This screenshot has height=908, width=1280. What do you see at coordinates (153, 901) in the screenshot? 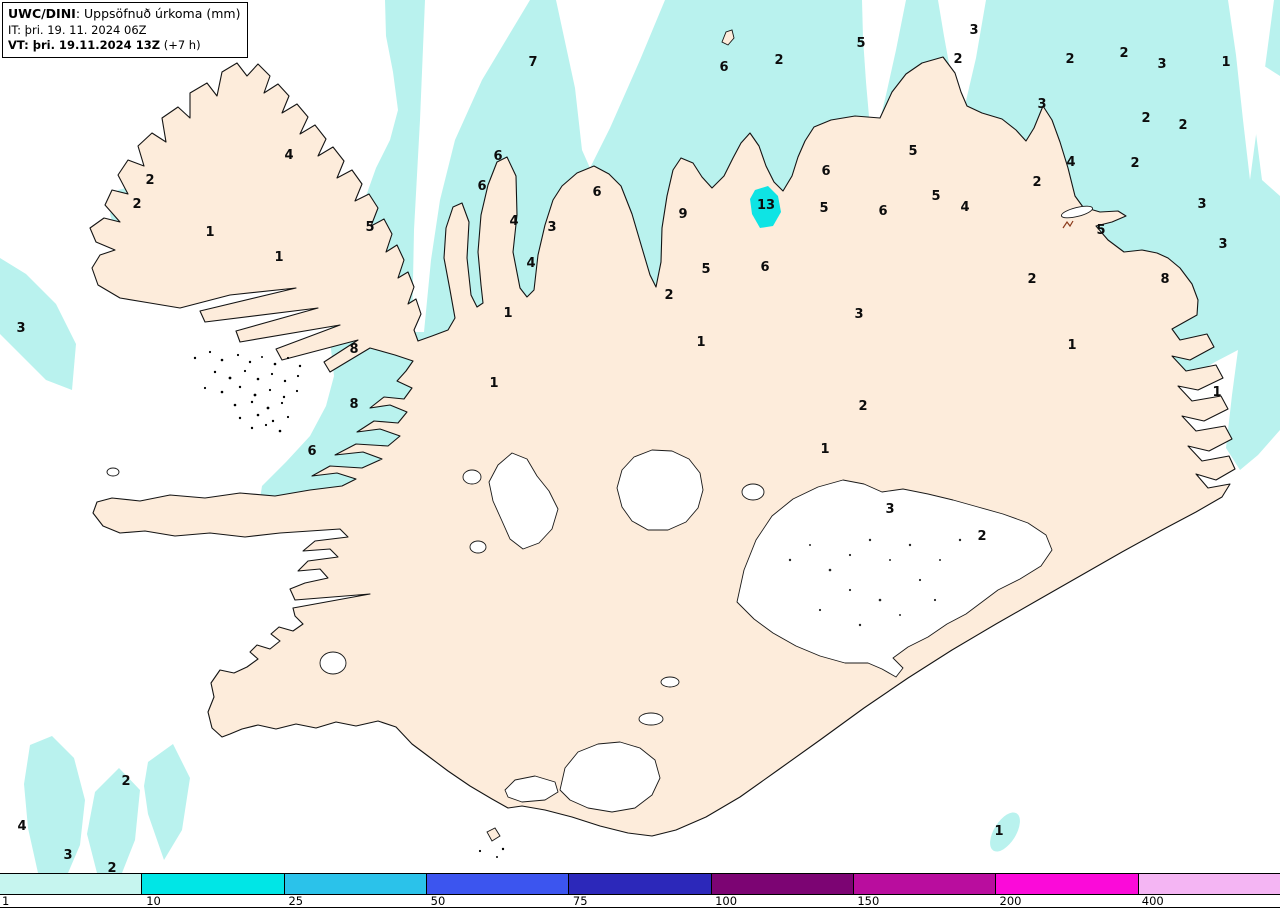
I see `colorbar-tick-label: 10` at bounding box center [153, 901].